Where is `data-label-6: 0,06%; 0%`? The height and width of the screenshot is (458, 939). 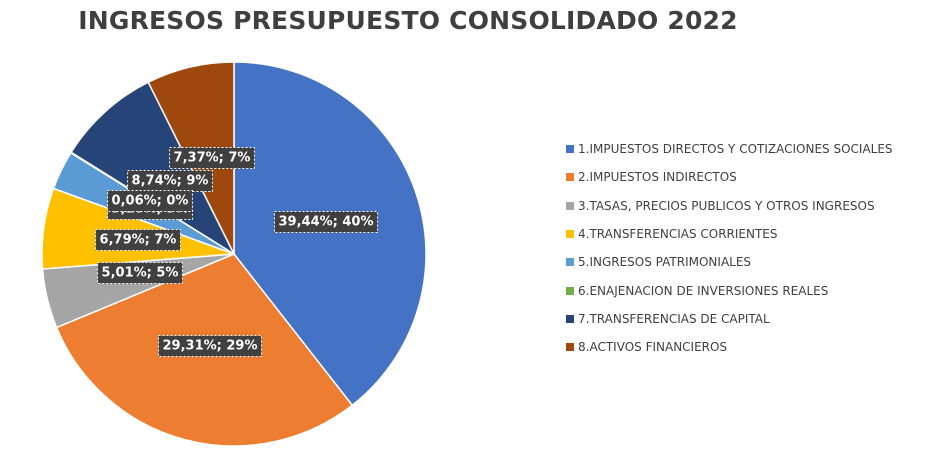 data-label-6: 0,06%; 0% is located at coordinates (150, 201).